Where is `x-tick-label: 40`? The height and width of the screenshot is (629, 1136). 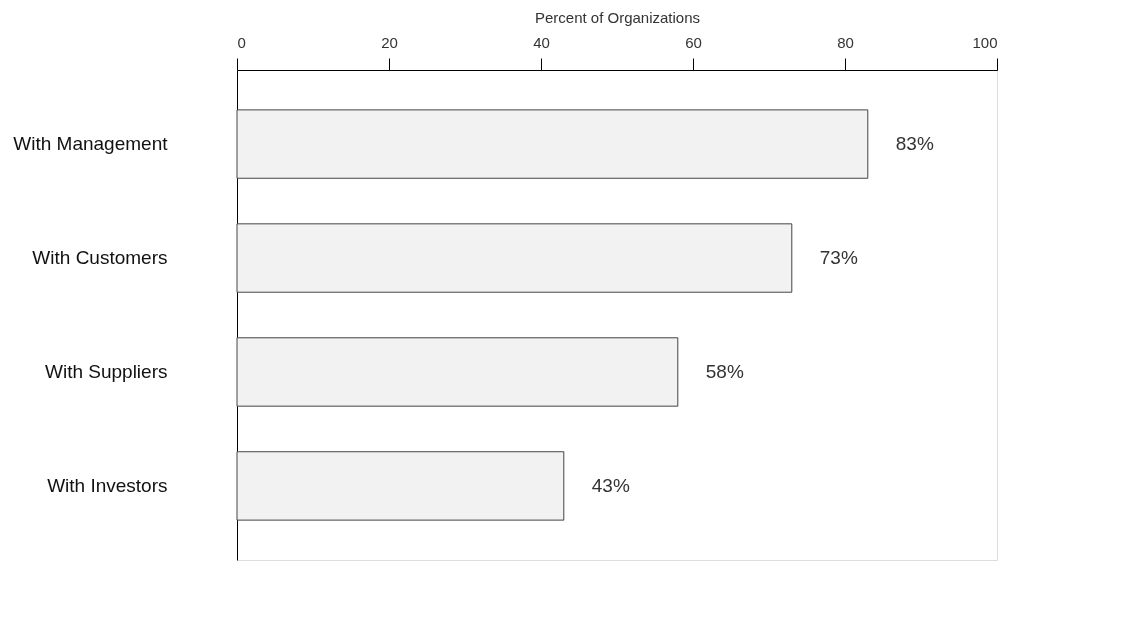
x-tick-label: 40 is located at coordinates (541, 42).